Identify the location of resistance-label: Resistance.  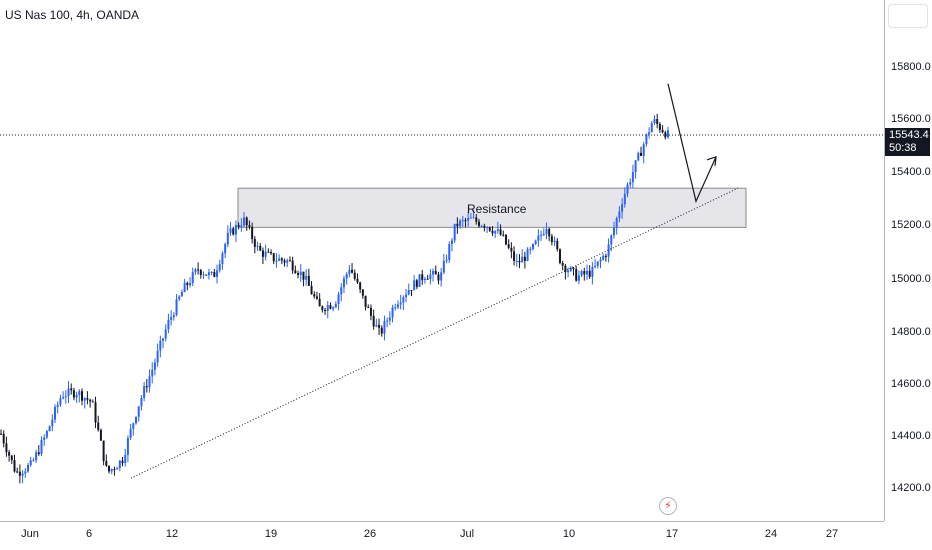
(497, 209).